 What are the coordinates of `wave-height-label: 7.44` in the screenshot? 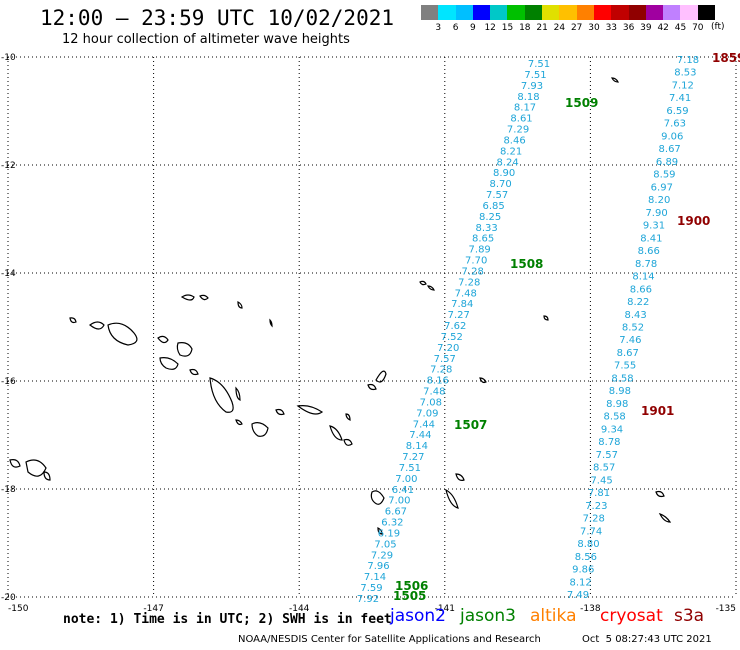 It's located at (420, 435).